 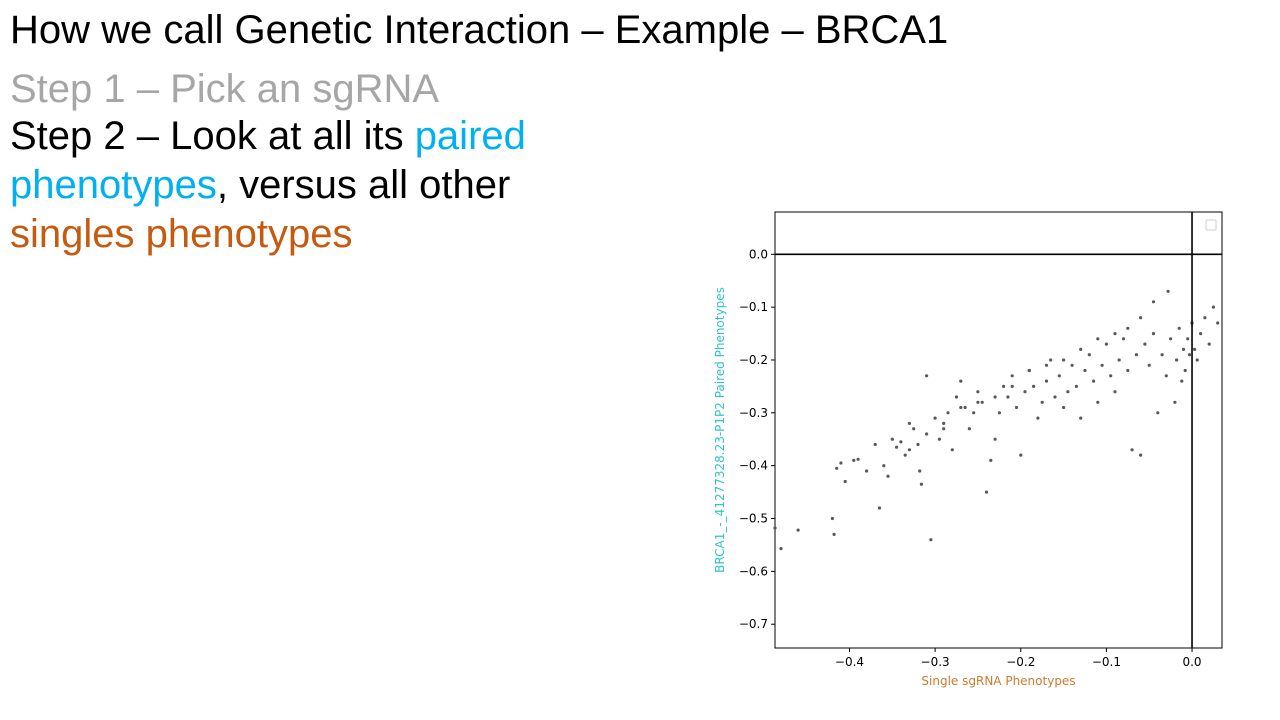 I want to click on y-axis-ticks: 0.0 −0.1 −0.2 −0.3 −0.4 −0.5 −0.6 −0.7, so click(x=757, y=439).